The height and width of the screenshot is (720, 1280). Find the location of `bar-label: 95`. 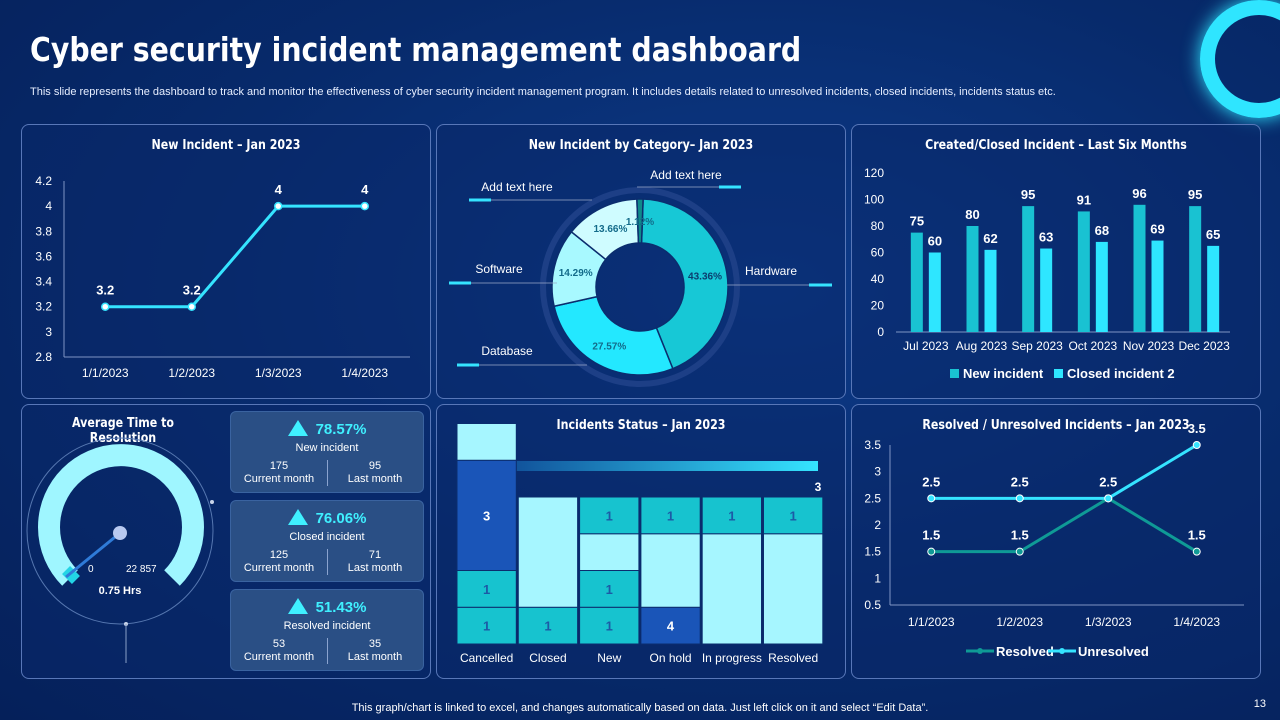

bar-label: 95 is located at coordinates (1028, 194).